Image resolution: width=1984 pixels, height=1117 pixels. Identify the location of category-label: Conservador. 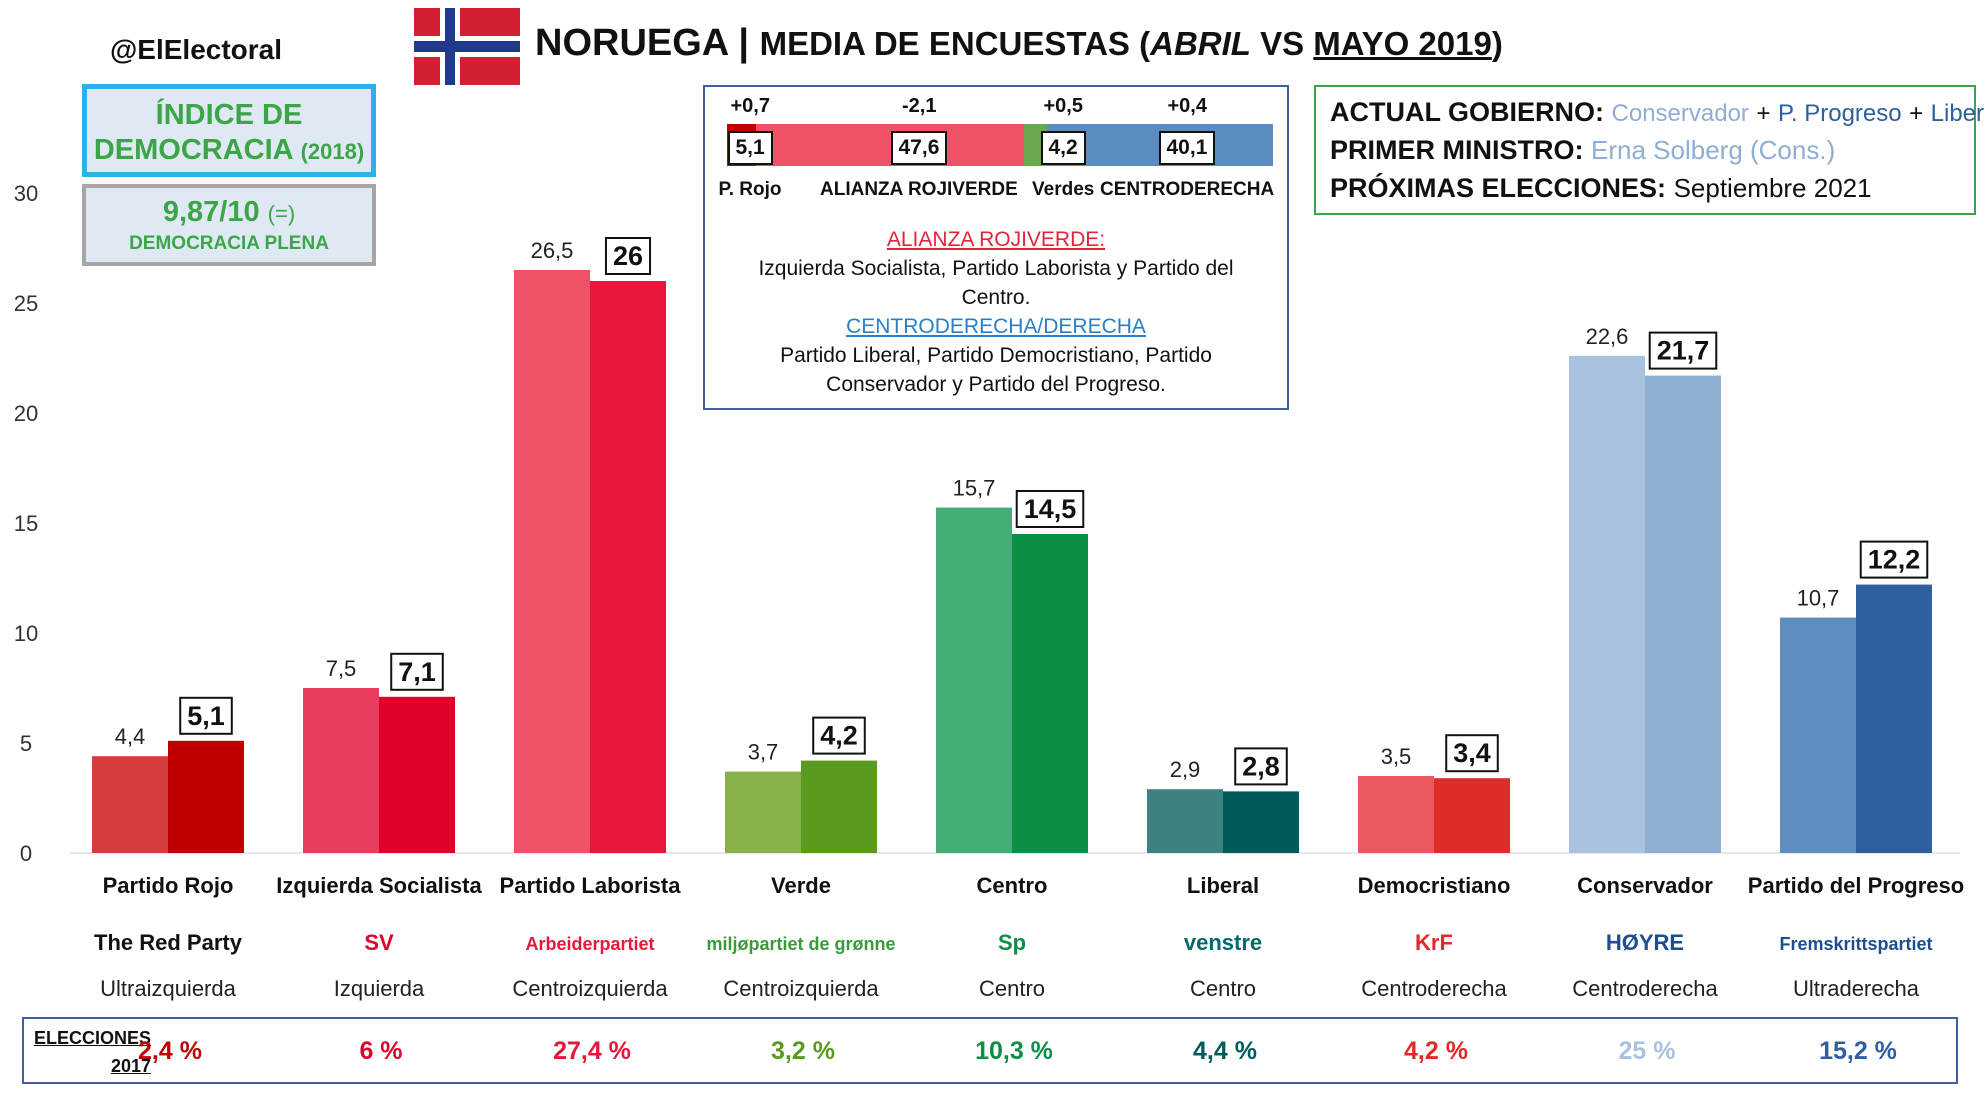
(1645, 885).